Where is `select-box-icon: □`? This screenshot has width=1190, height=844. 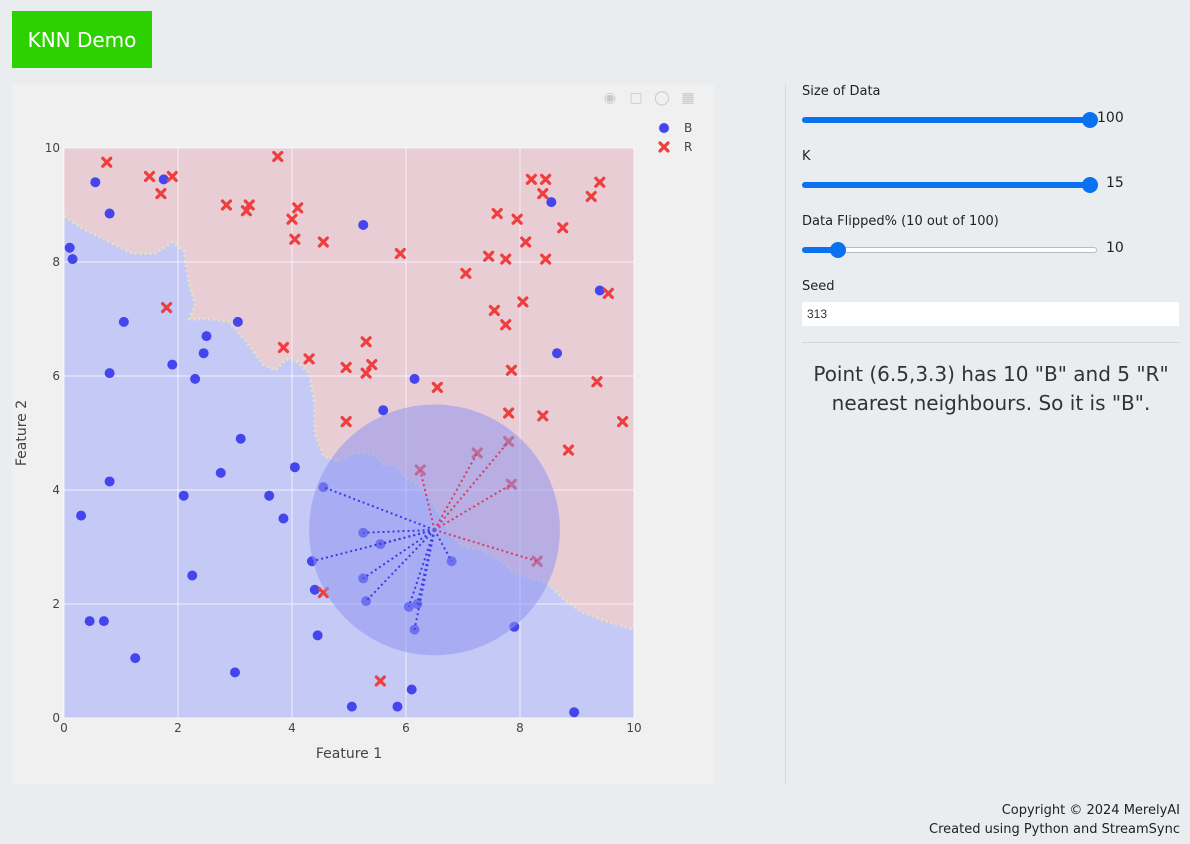 select-box-icon: □ is located at coordinates (636, 98).